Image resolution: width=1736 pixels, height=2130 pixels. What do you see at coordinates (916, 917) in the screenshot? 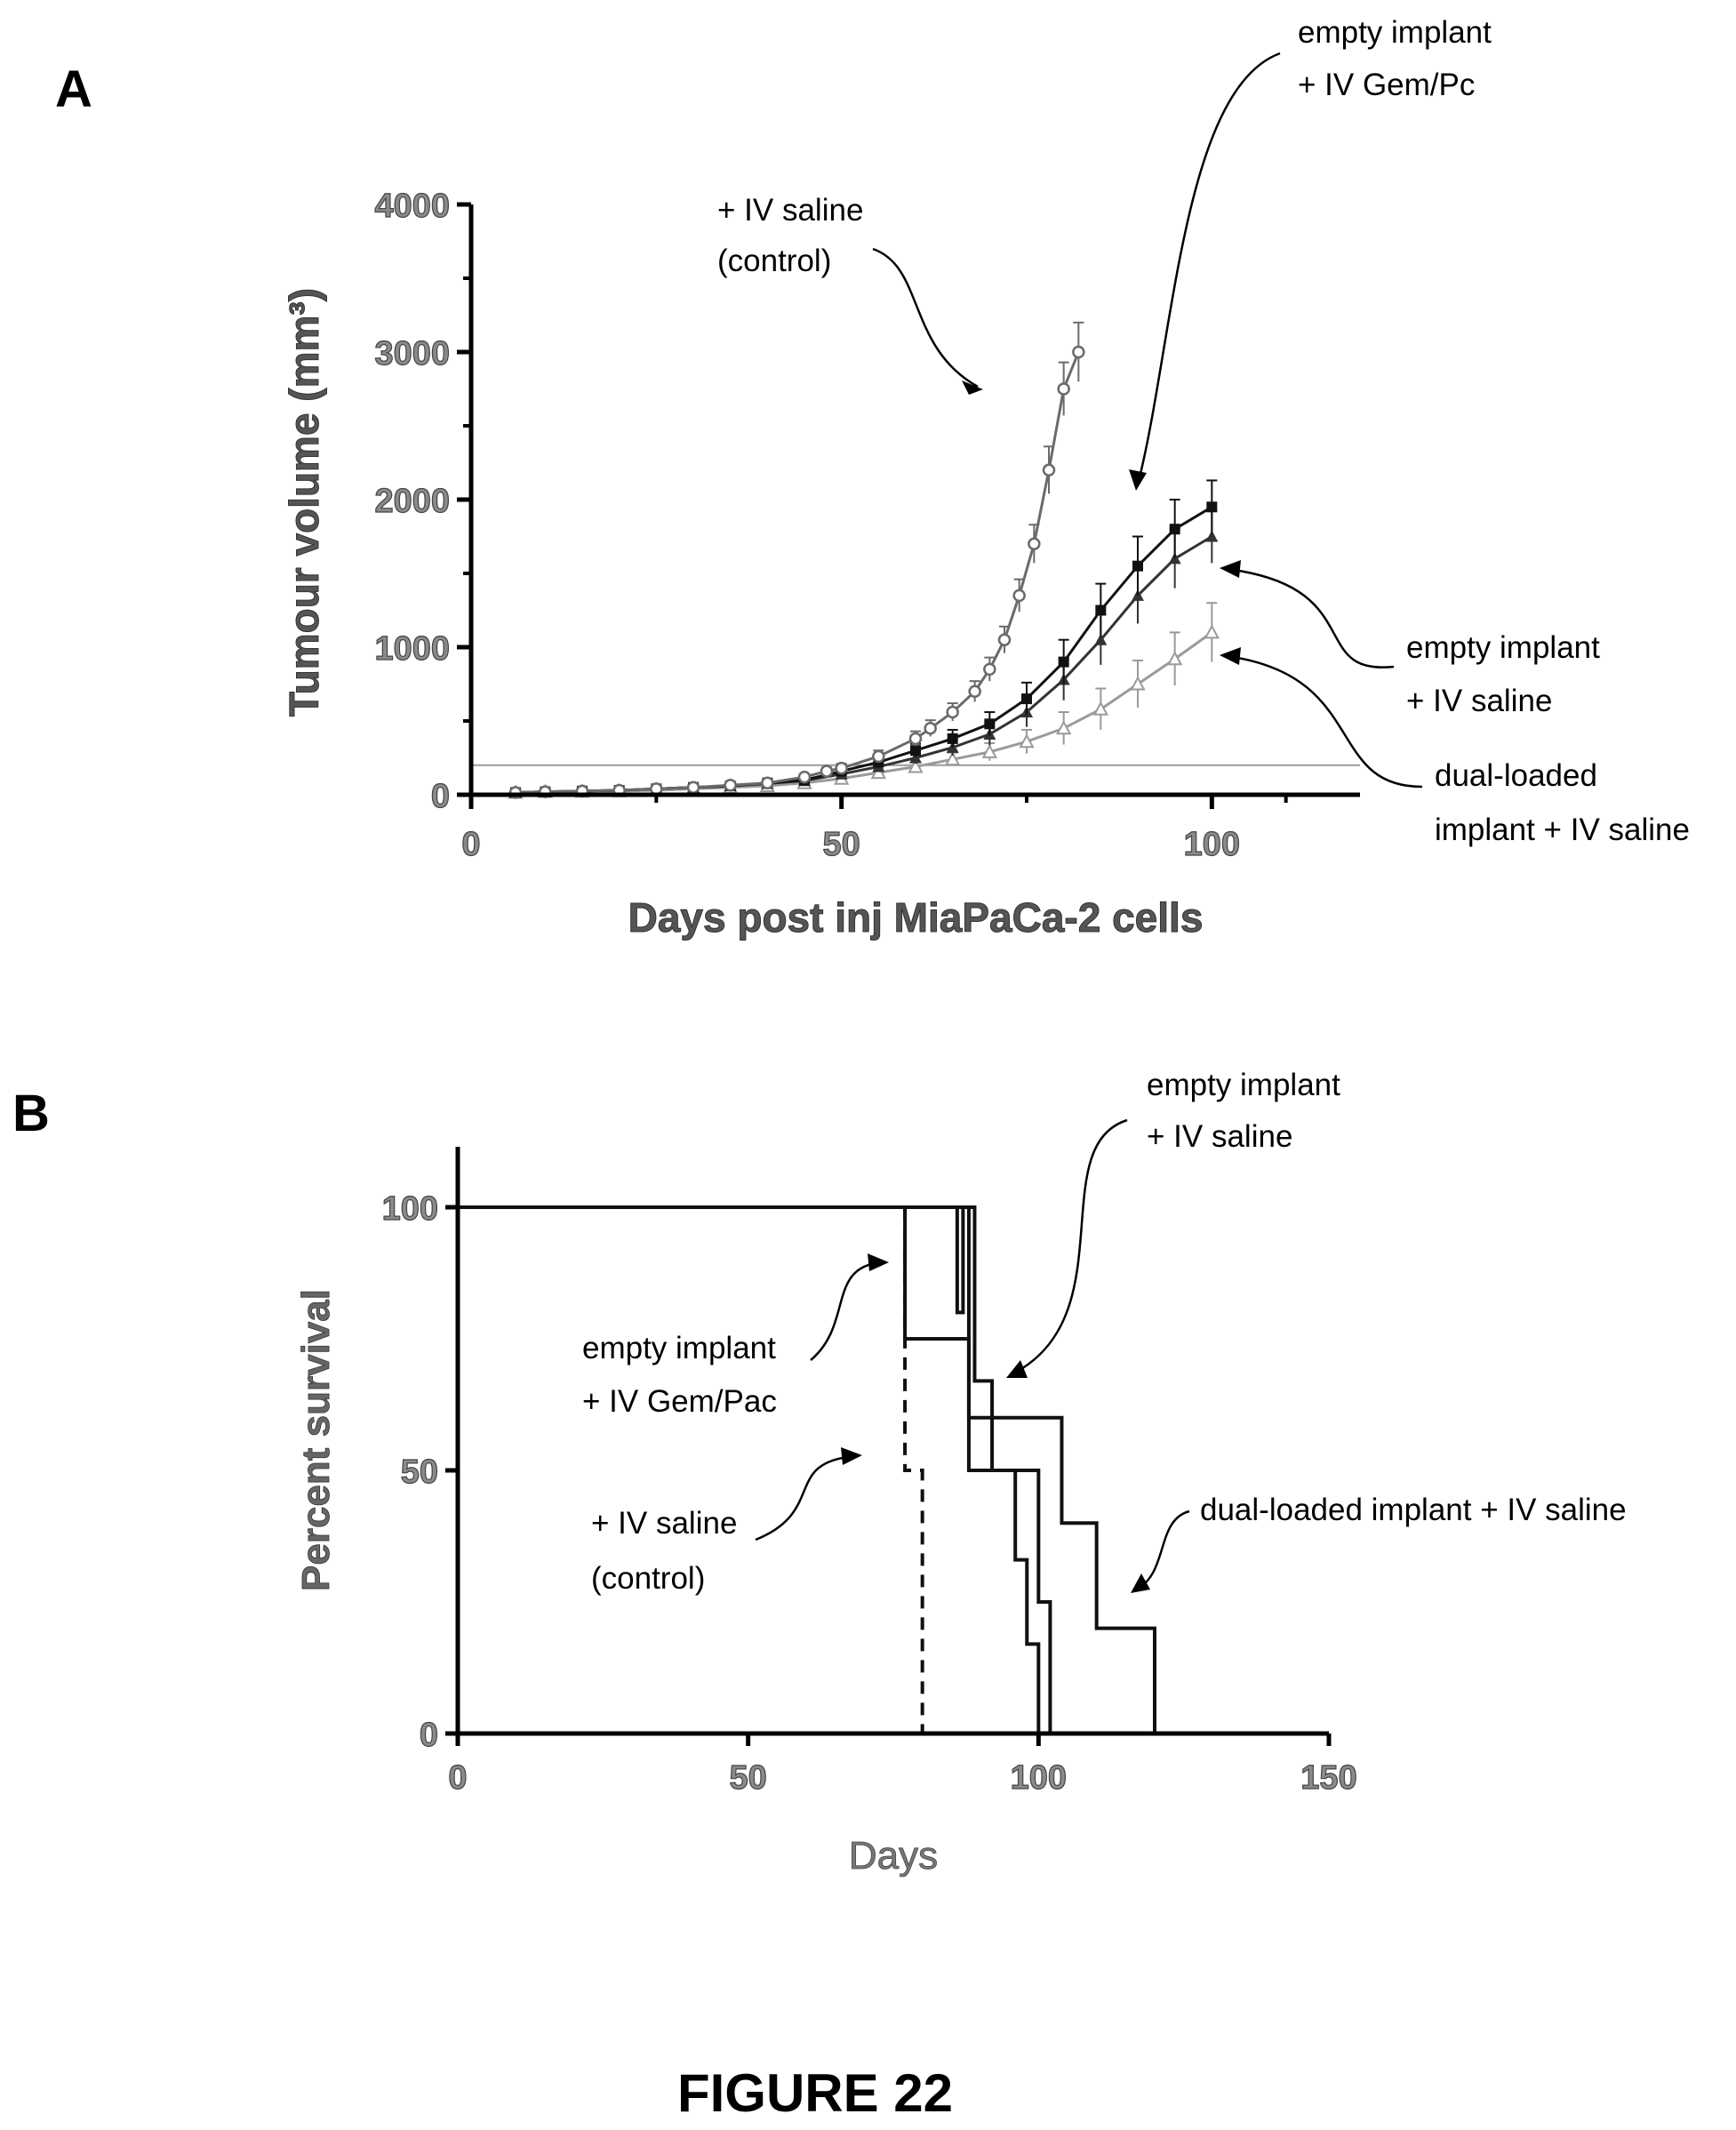
I see `panel-a-x-axis-title: Days post inj MiaPaCa-2 cells` at bounding box center [916, 917].